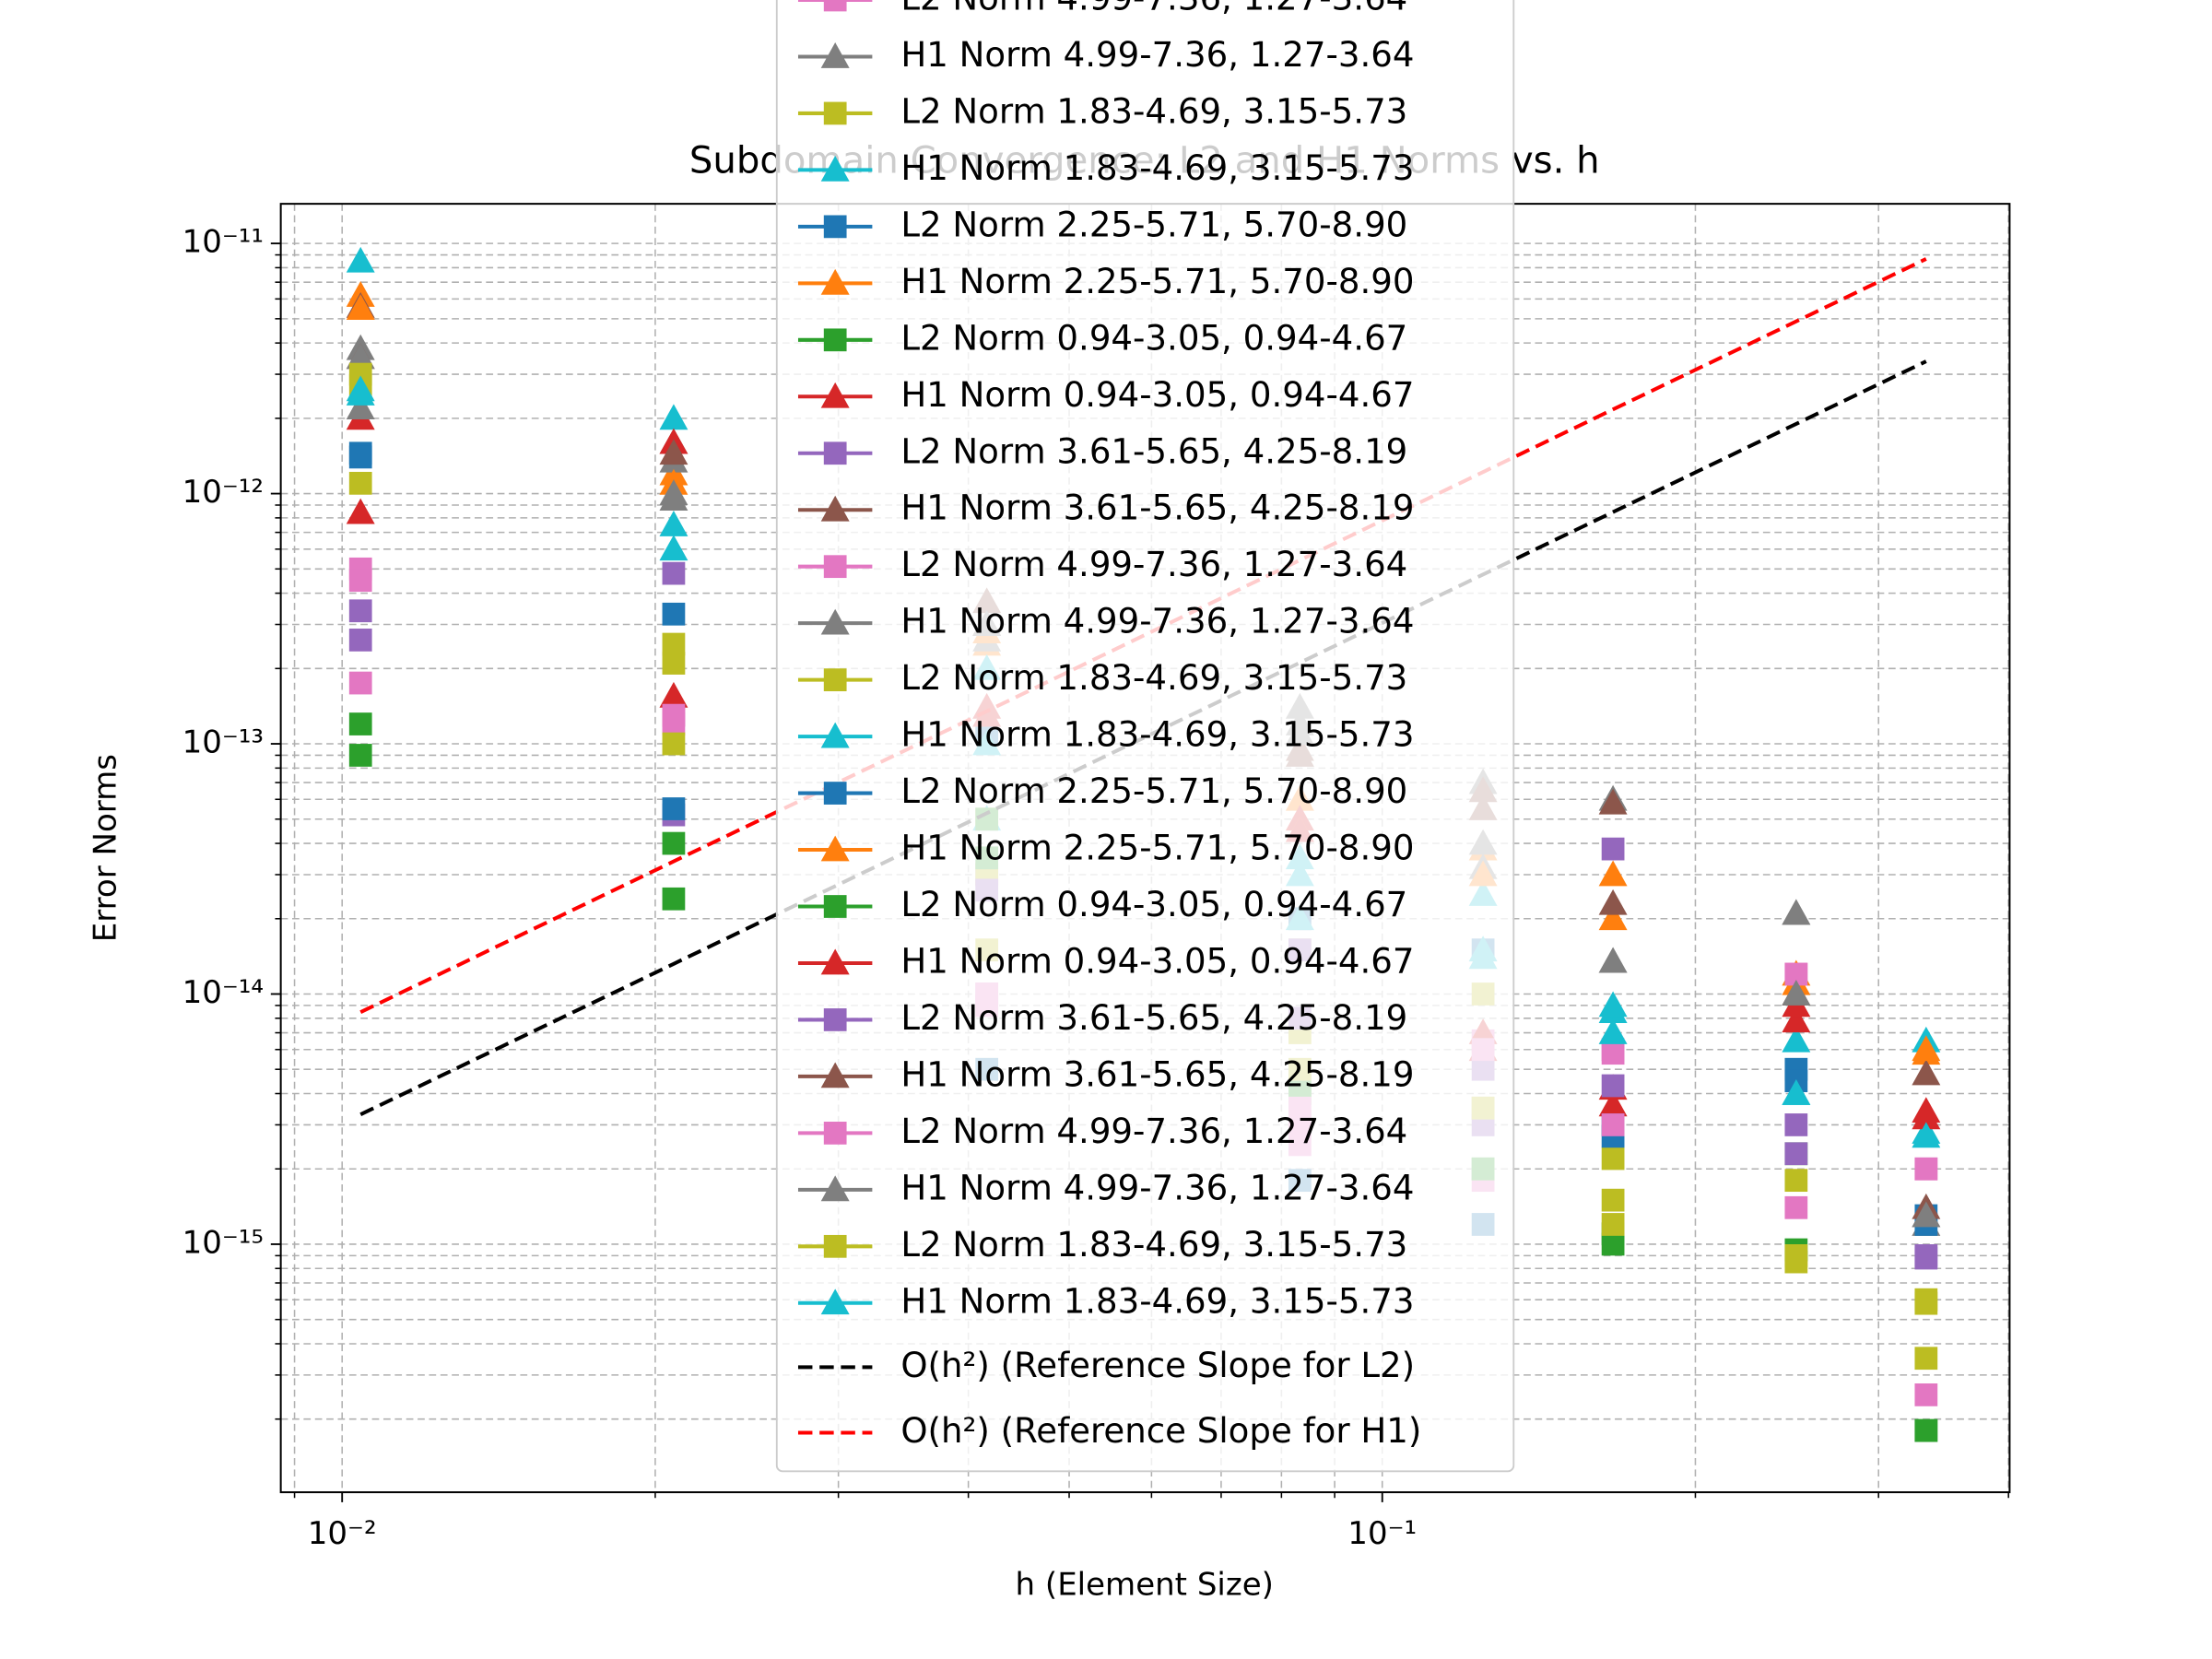 The width and height of the screenshot is (2212, 1659). What do you see at coordinates (105, 848) in the screenshot?
I see `y-axis-label: Error Norms` at bounding box center [105, 848].